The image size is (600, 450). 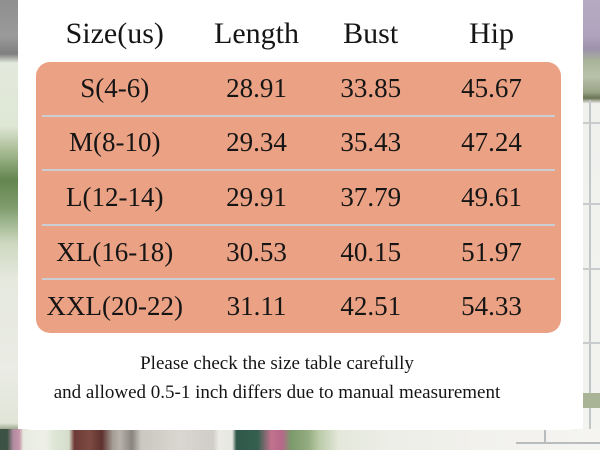 I want to click on table-cell: XL(16-18), so click(x=115, y=251).